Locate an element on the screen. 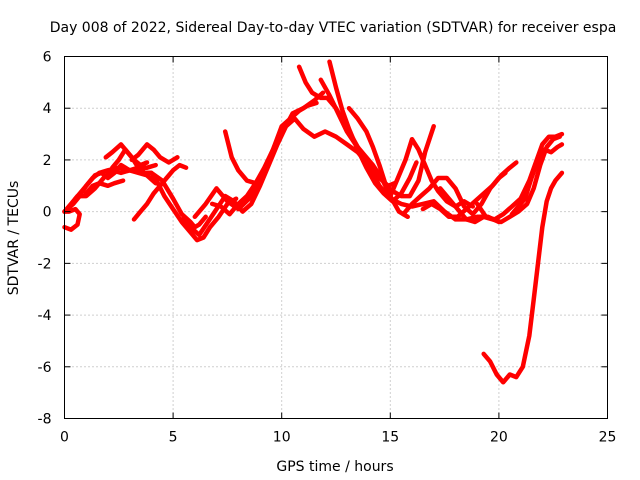 The height and width of the screenshot is (480, 640). y-tick-label: -6 is located at coordinates (45, 368).